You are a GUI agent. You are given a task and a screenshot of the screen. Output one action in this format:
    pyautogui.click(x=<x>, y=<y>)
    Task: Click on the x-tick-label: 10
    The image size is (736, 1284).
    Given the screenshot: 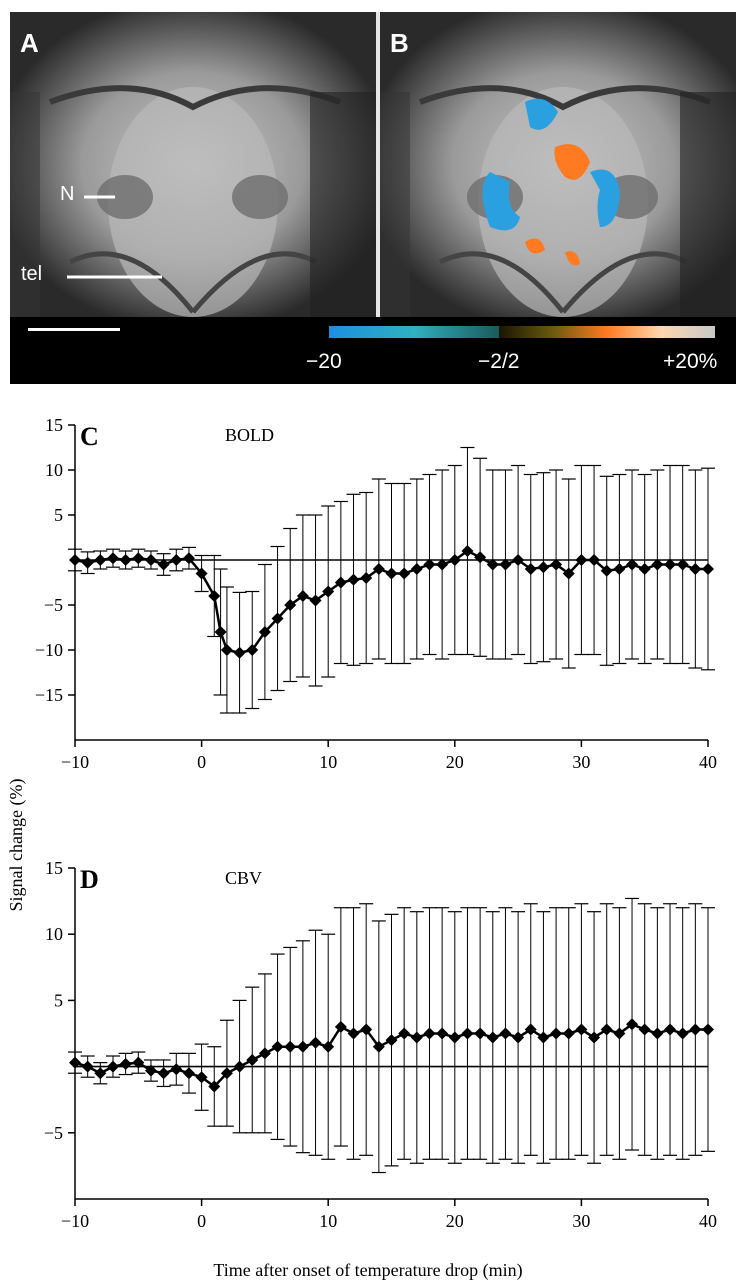 What is the action you would take?
    pyautogui.click(x=328, y=1221)
    